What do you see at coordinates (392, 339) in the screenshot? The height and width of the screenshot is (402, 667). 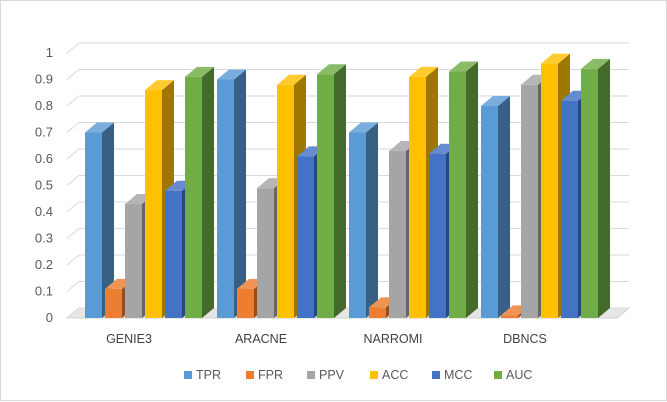 I see `x-category-label: NARROMI` at bounding box center [392, 339].